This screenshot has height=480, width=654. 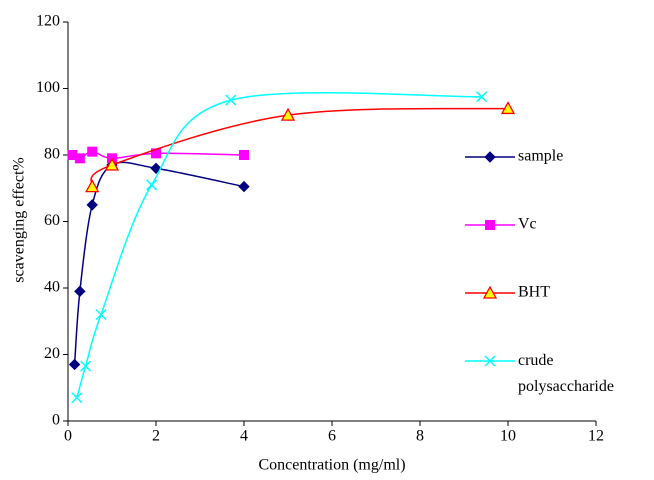 What do you see at coordinates (596, 436) in the screenshot?
I see `x-tick-label: 12` at bounding box center [596, 436].